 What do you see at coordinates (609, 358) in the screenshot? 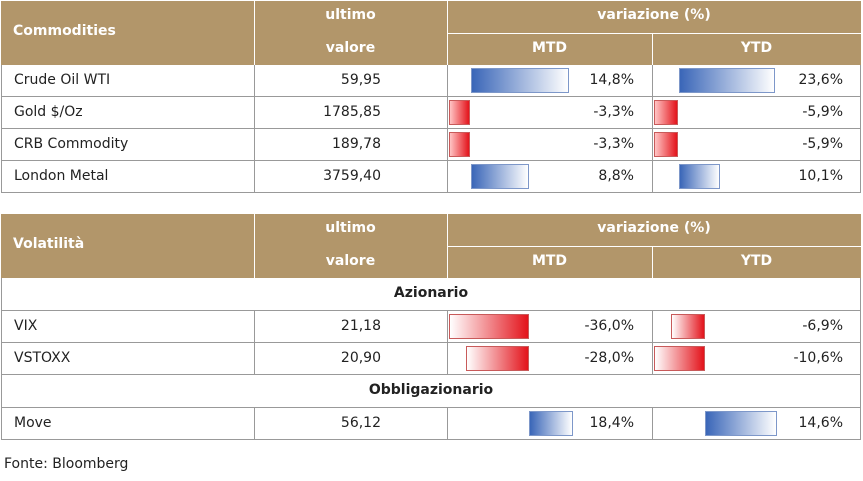
I see `row-mtd: -28,0%` at bounding box center [609, 358].